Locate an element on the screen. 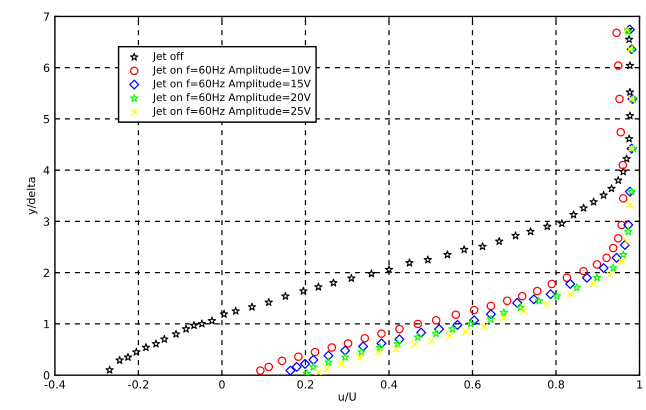 This screenshot has height=410, width=646. x-axis-title: u/U is located at coordinates (347, 397).